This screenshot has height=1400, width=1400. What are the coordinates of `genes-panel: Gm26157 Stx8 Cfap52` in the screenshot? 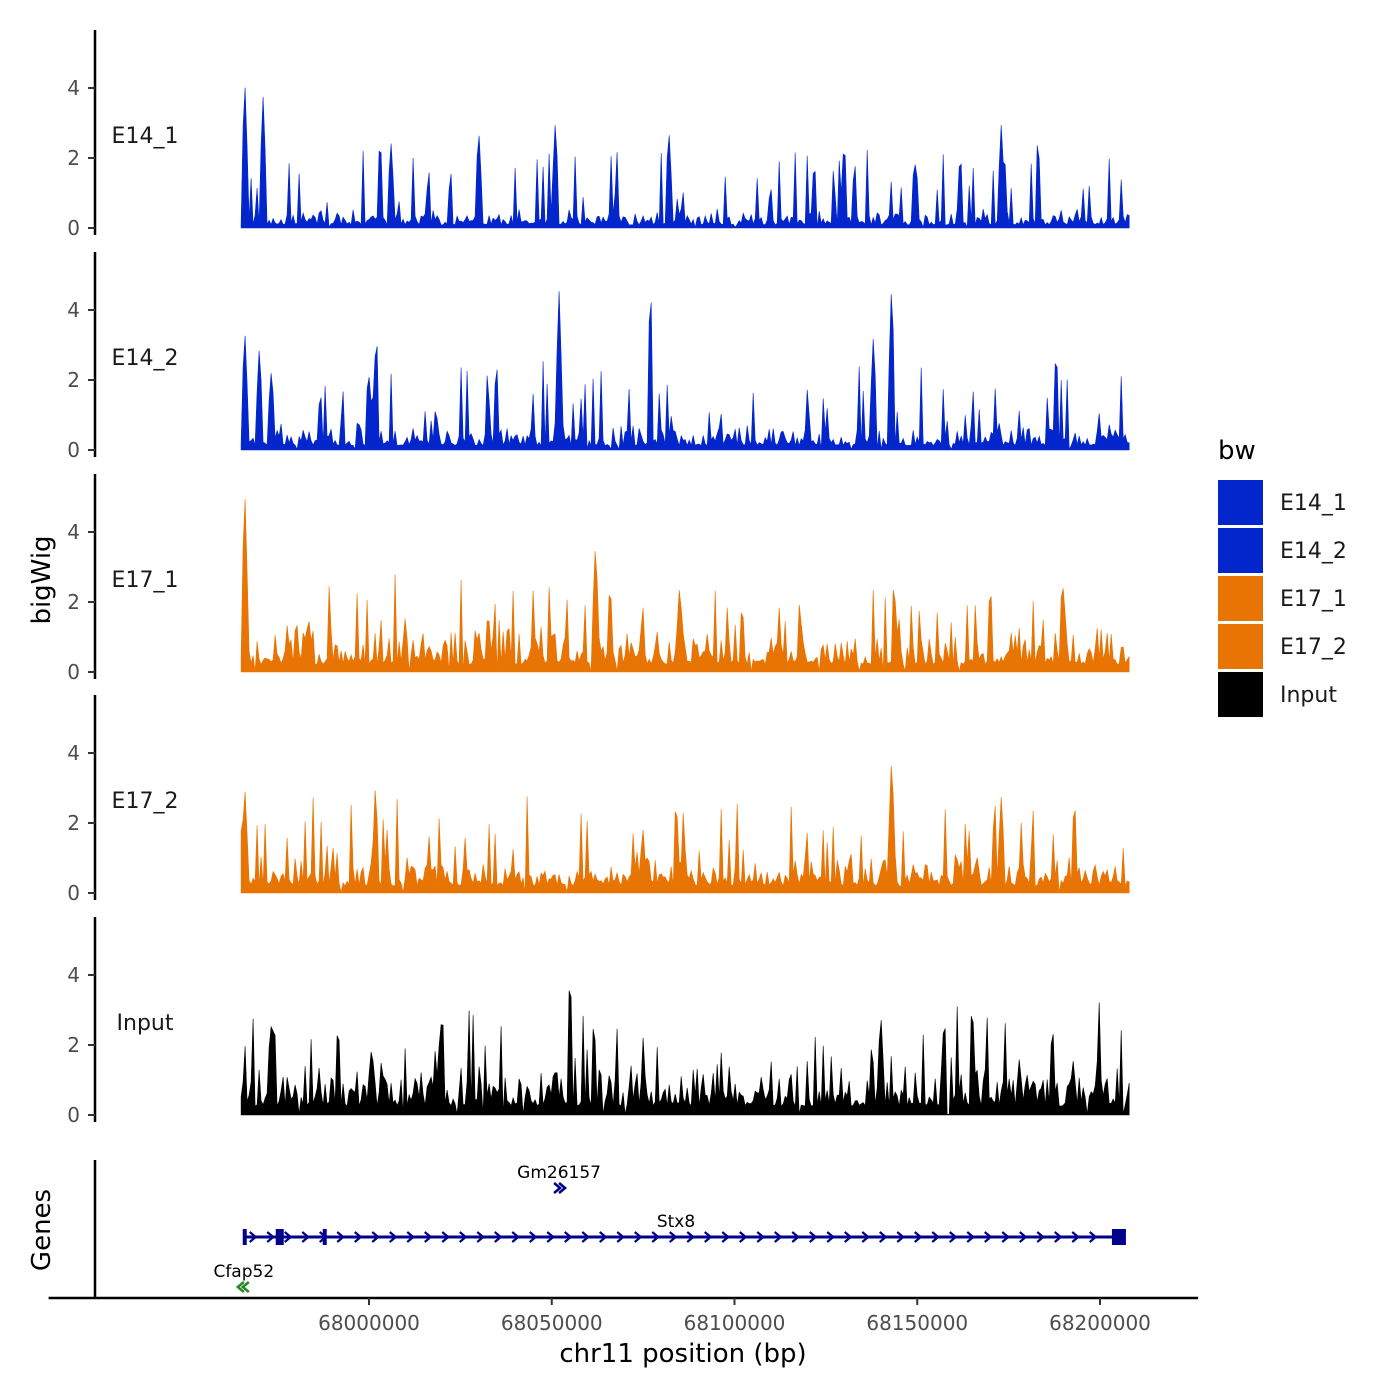 It's located at (609, 1229).